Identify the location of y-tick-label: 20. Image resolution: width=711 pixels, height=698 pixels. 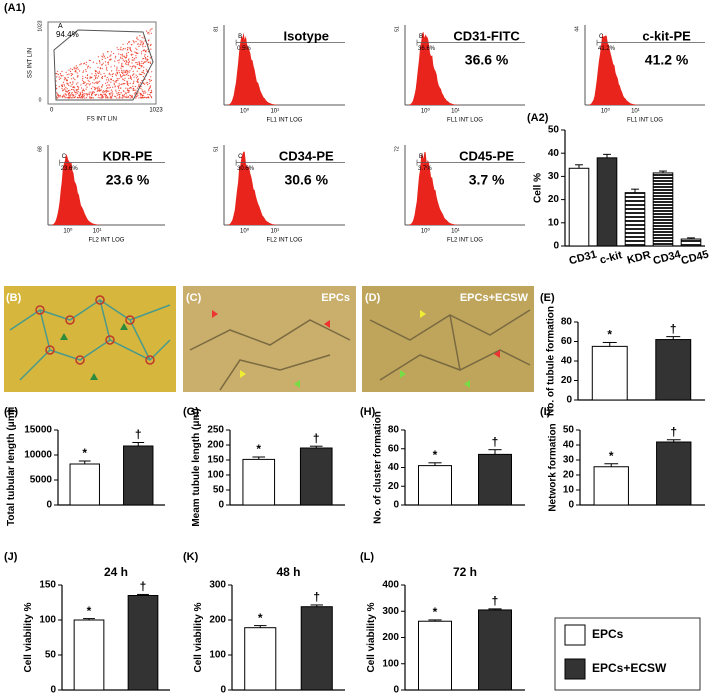
(394, 486).